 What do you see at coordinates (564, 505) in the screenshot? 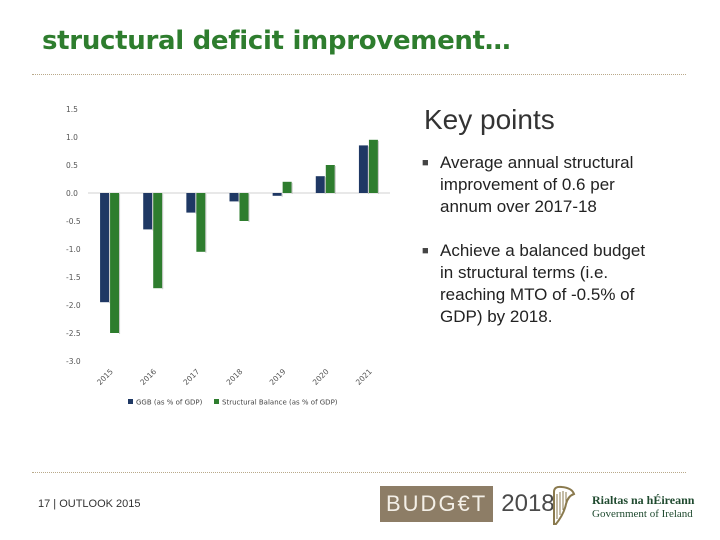
I see `harp-icon` at bounding box center [564, 505].